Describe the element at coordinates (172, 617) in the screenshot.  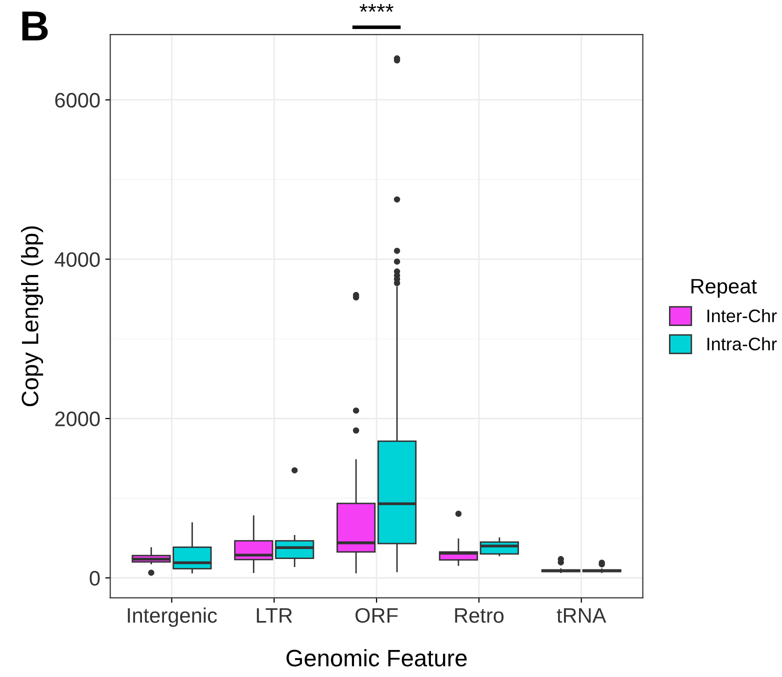
I see `x-tick-label: Intergenic` at that location.